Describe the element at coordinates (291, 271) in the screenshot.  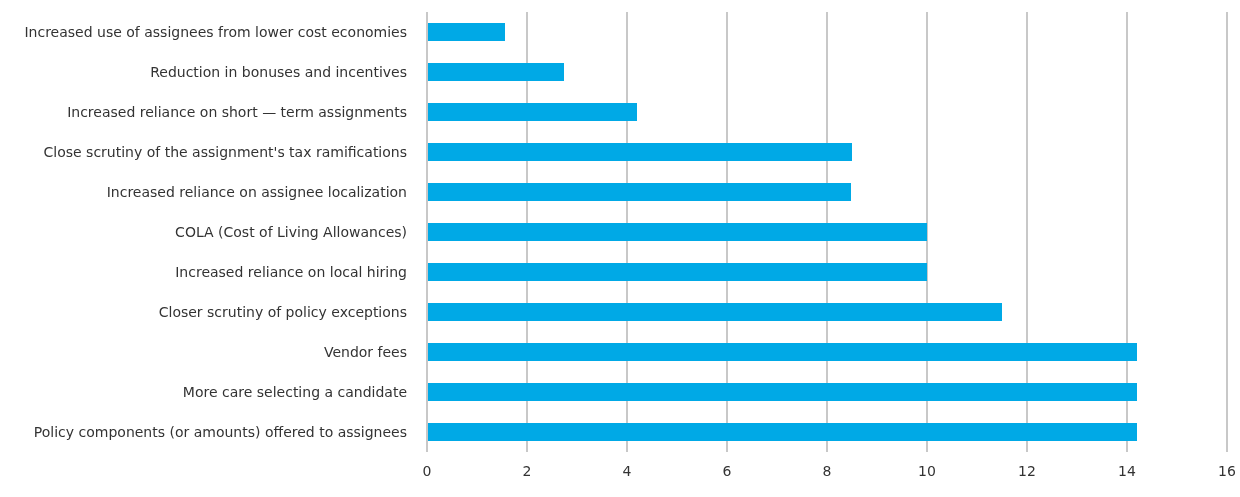
I see `y-tick-label: Increased reliance on local hiring` at that location.